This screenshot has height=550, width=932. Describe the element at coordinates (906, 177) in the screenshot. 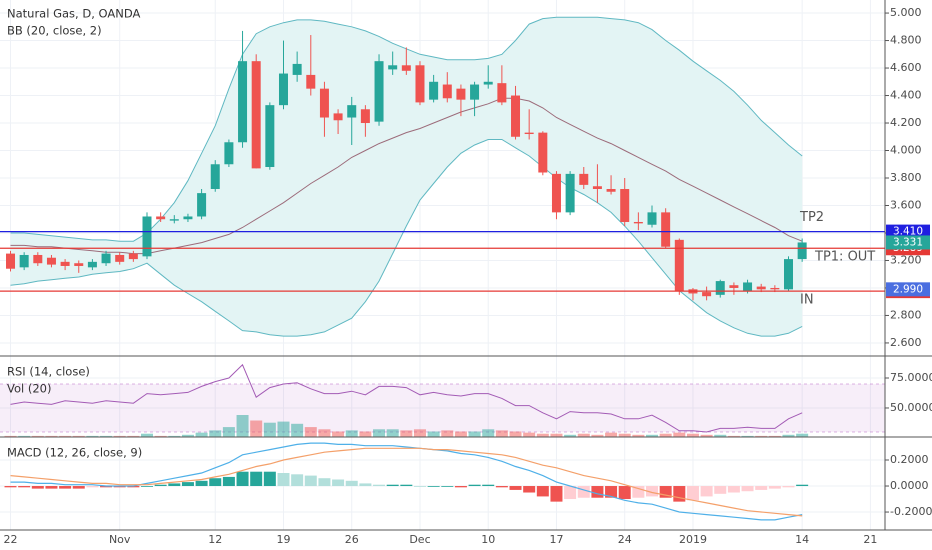

I see `y-tick-label: 3.800` at that location.